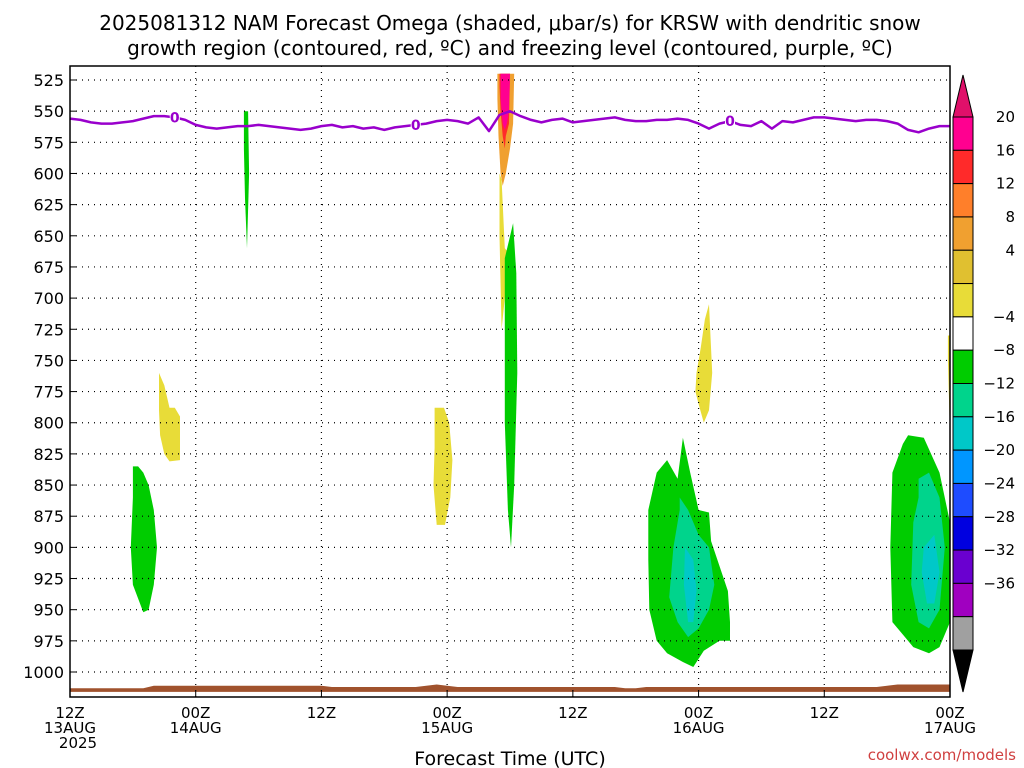  What do you see at coordinates (48, 579) in the screenshot?
I see `y-tick-label: 925` at bounding box center [48, 579].